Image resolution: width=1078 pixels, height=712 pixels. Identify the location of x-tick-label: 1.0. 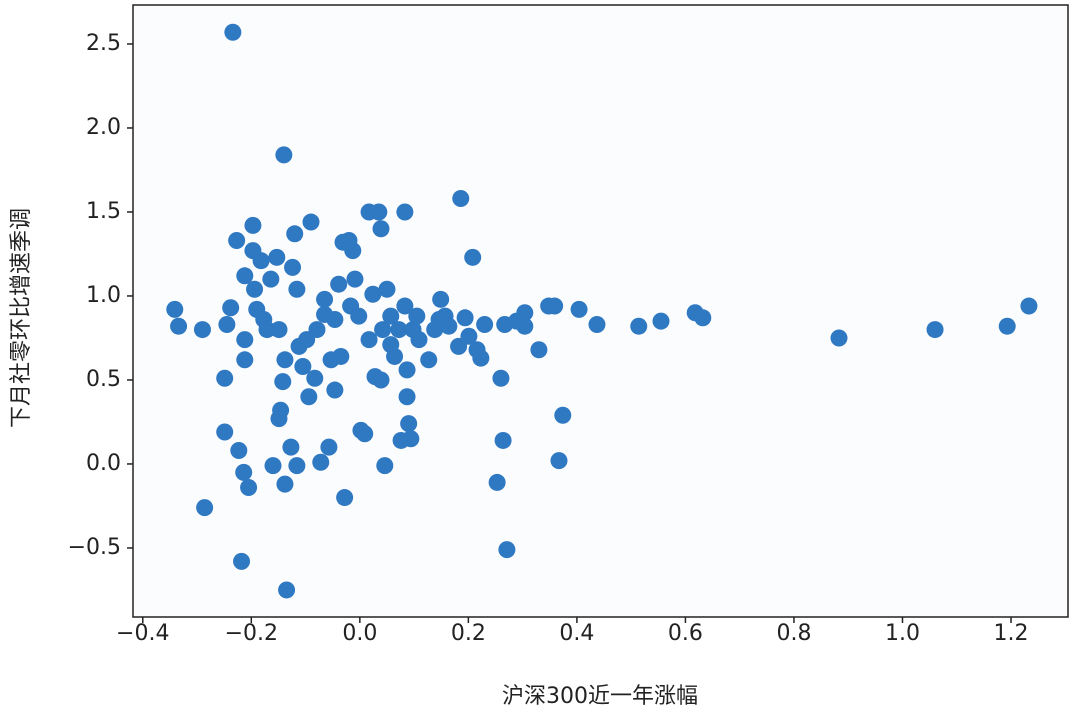
(902, 633).